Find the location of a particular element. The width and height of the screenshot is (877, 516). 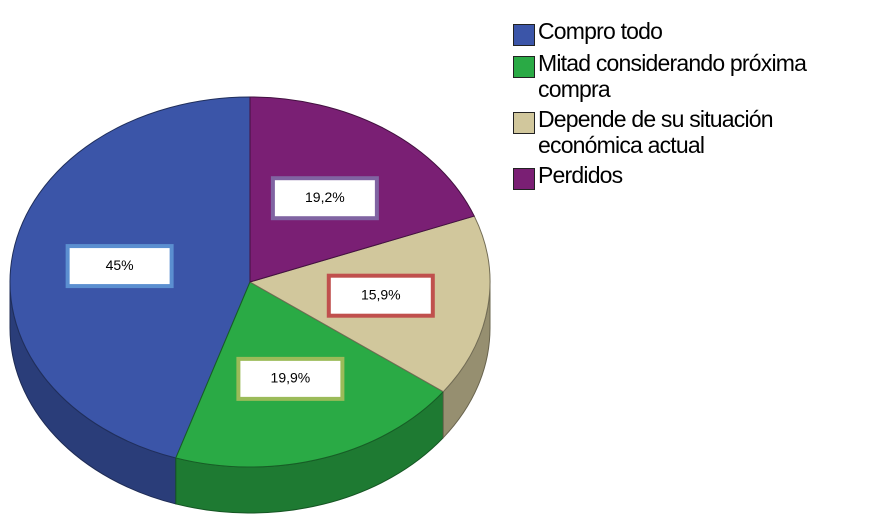

value-label: 45% is located at coordinates (120, 265).